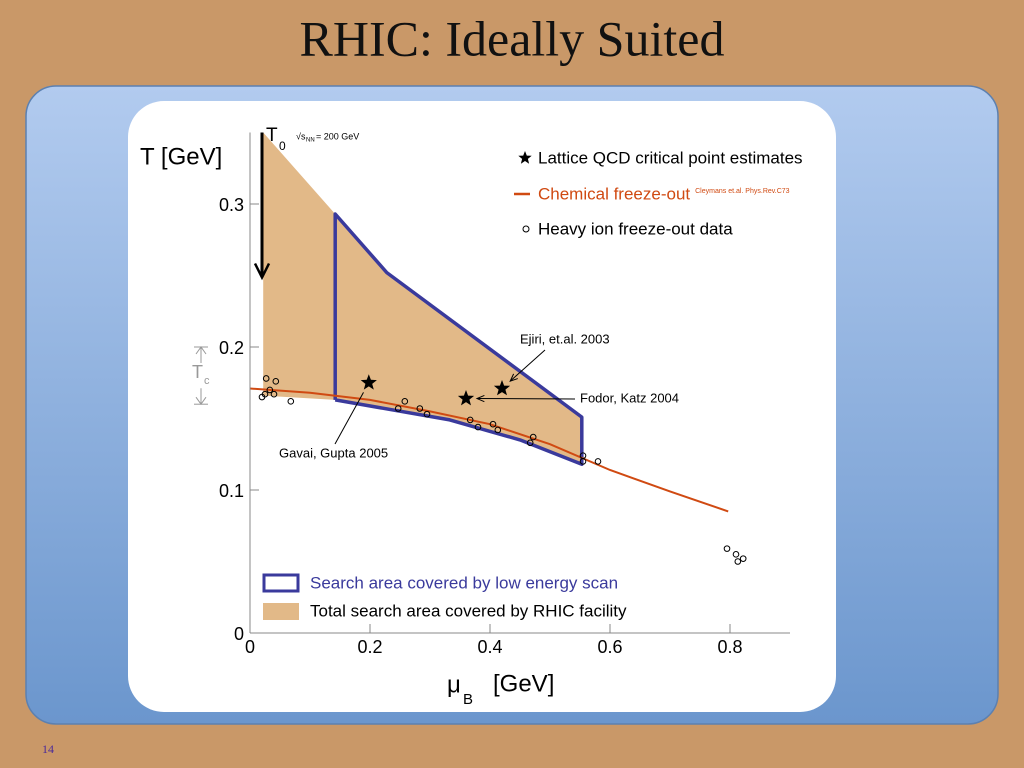  I want to click on low-energy-scan-area, so click(458, 339).